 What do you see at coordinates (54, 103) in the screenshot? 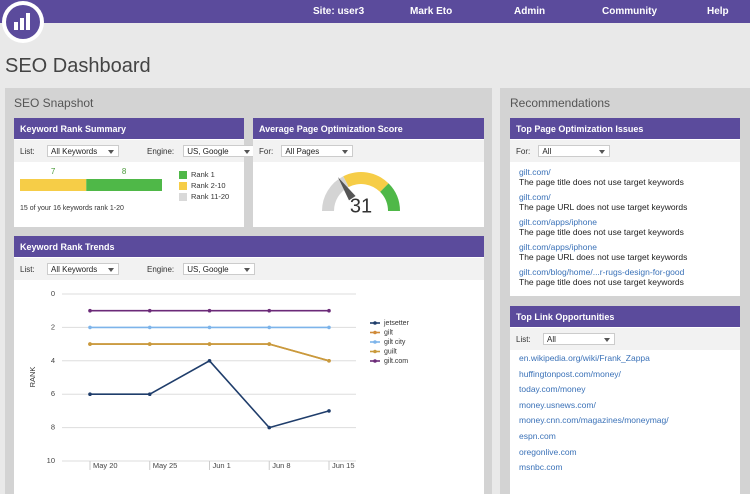
I see `panel-title: SEO Snapshot` at bounding box center [54, 103].